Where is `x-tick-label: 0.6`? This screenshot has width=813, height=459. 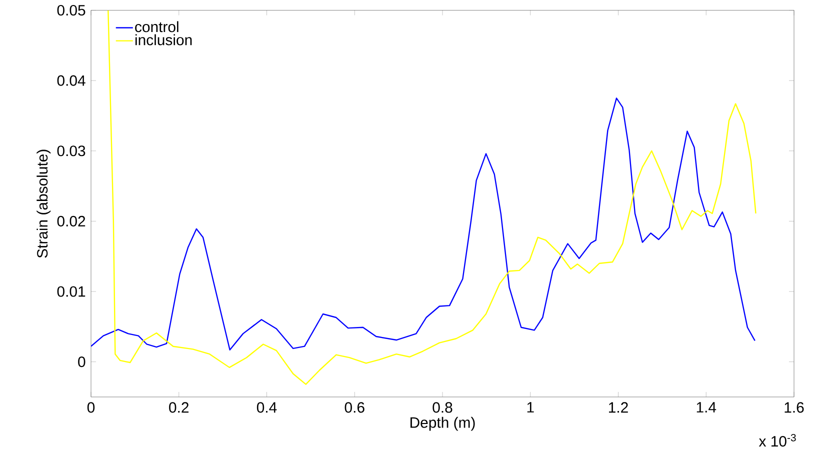 x-tick-label: 0.6 is located at coordinates (354, 407).